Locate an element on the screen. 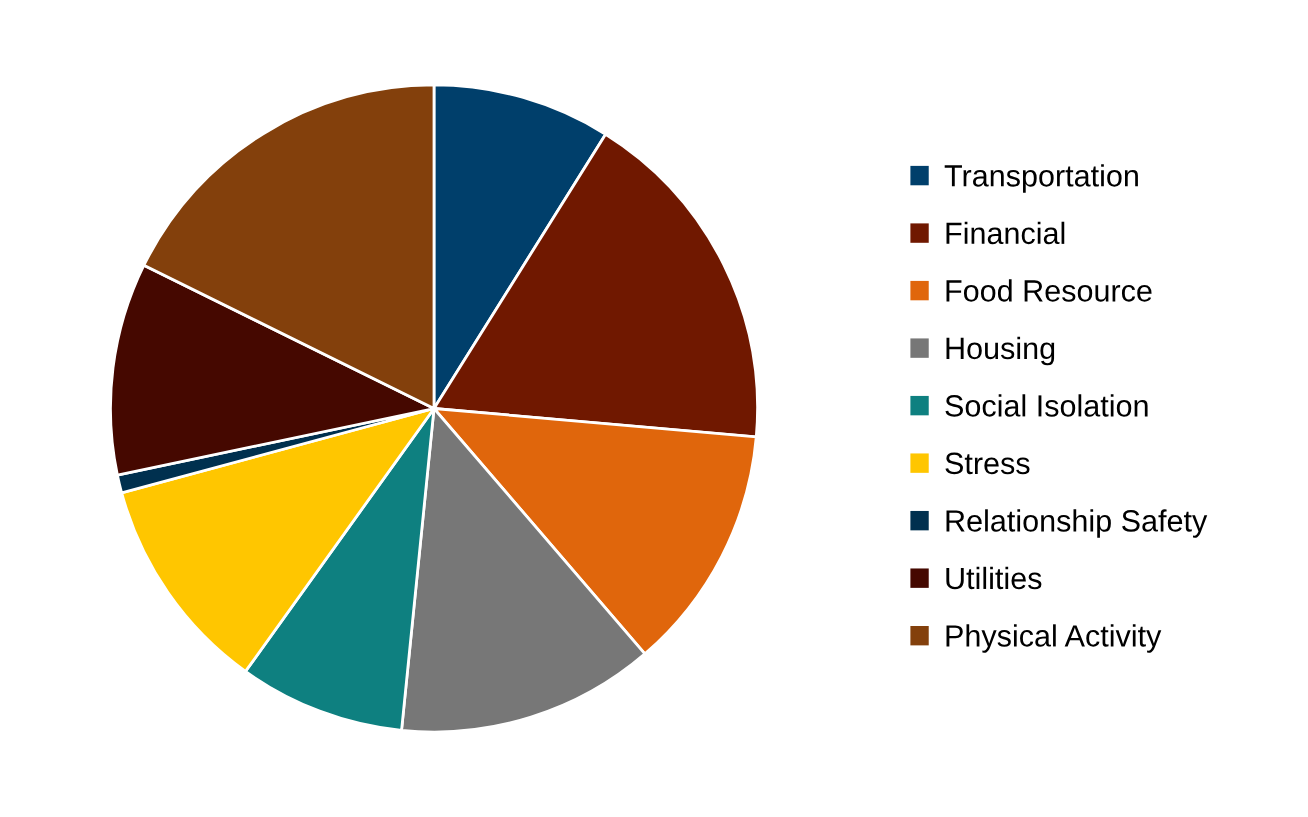  legend-label: Physical Activity is located at coordinates (1054, 638).